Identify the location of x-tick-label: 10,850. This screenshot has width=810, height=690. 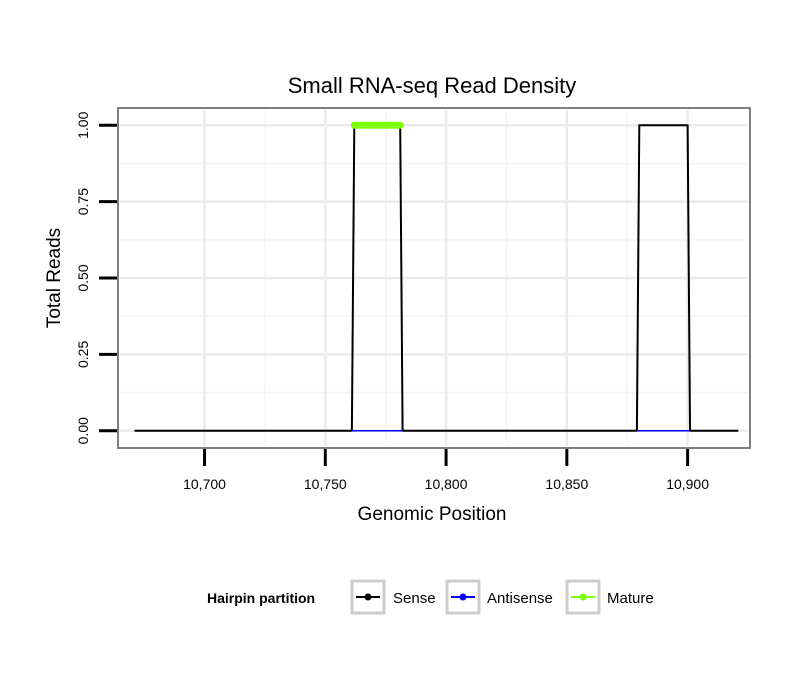
(566, 484).